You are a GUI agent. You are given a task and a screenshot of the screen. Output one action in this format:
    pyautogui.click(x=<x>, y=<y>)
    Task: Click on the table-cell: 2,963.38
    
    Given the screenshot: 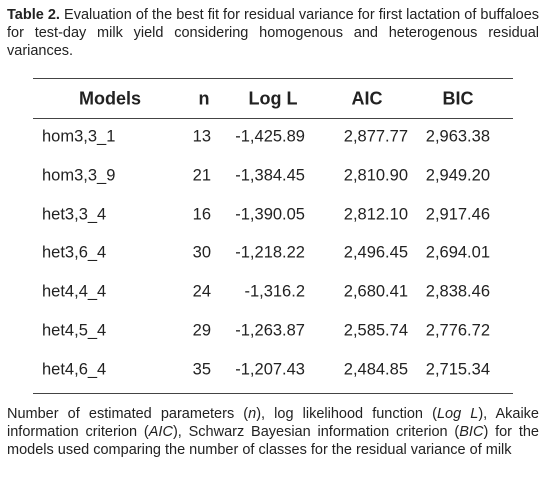 What is the action you would take?
    pyautogui.click(x=457, y=136)
    